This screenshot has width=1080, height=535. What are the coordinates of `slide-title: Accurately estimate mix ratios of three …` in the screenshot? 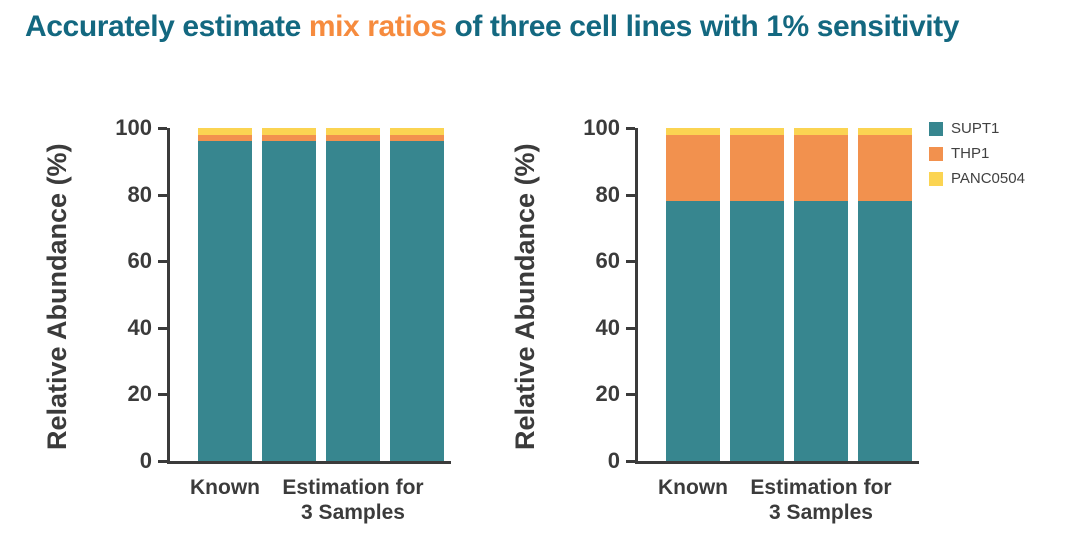 It's located at (492, 27).